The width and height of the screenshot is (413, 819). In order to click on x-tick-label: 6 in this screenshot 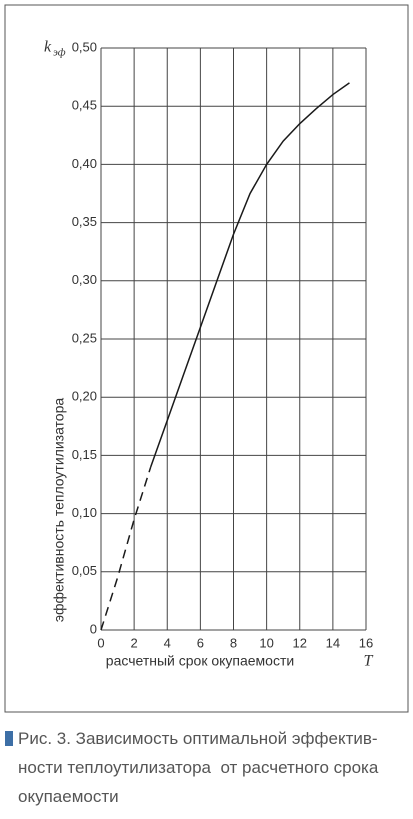, I will do `click(200, 642)`.